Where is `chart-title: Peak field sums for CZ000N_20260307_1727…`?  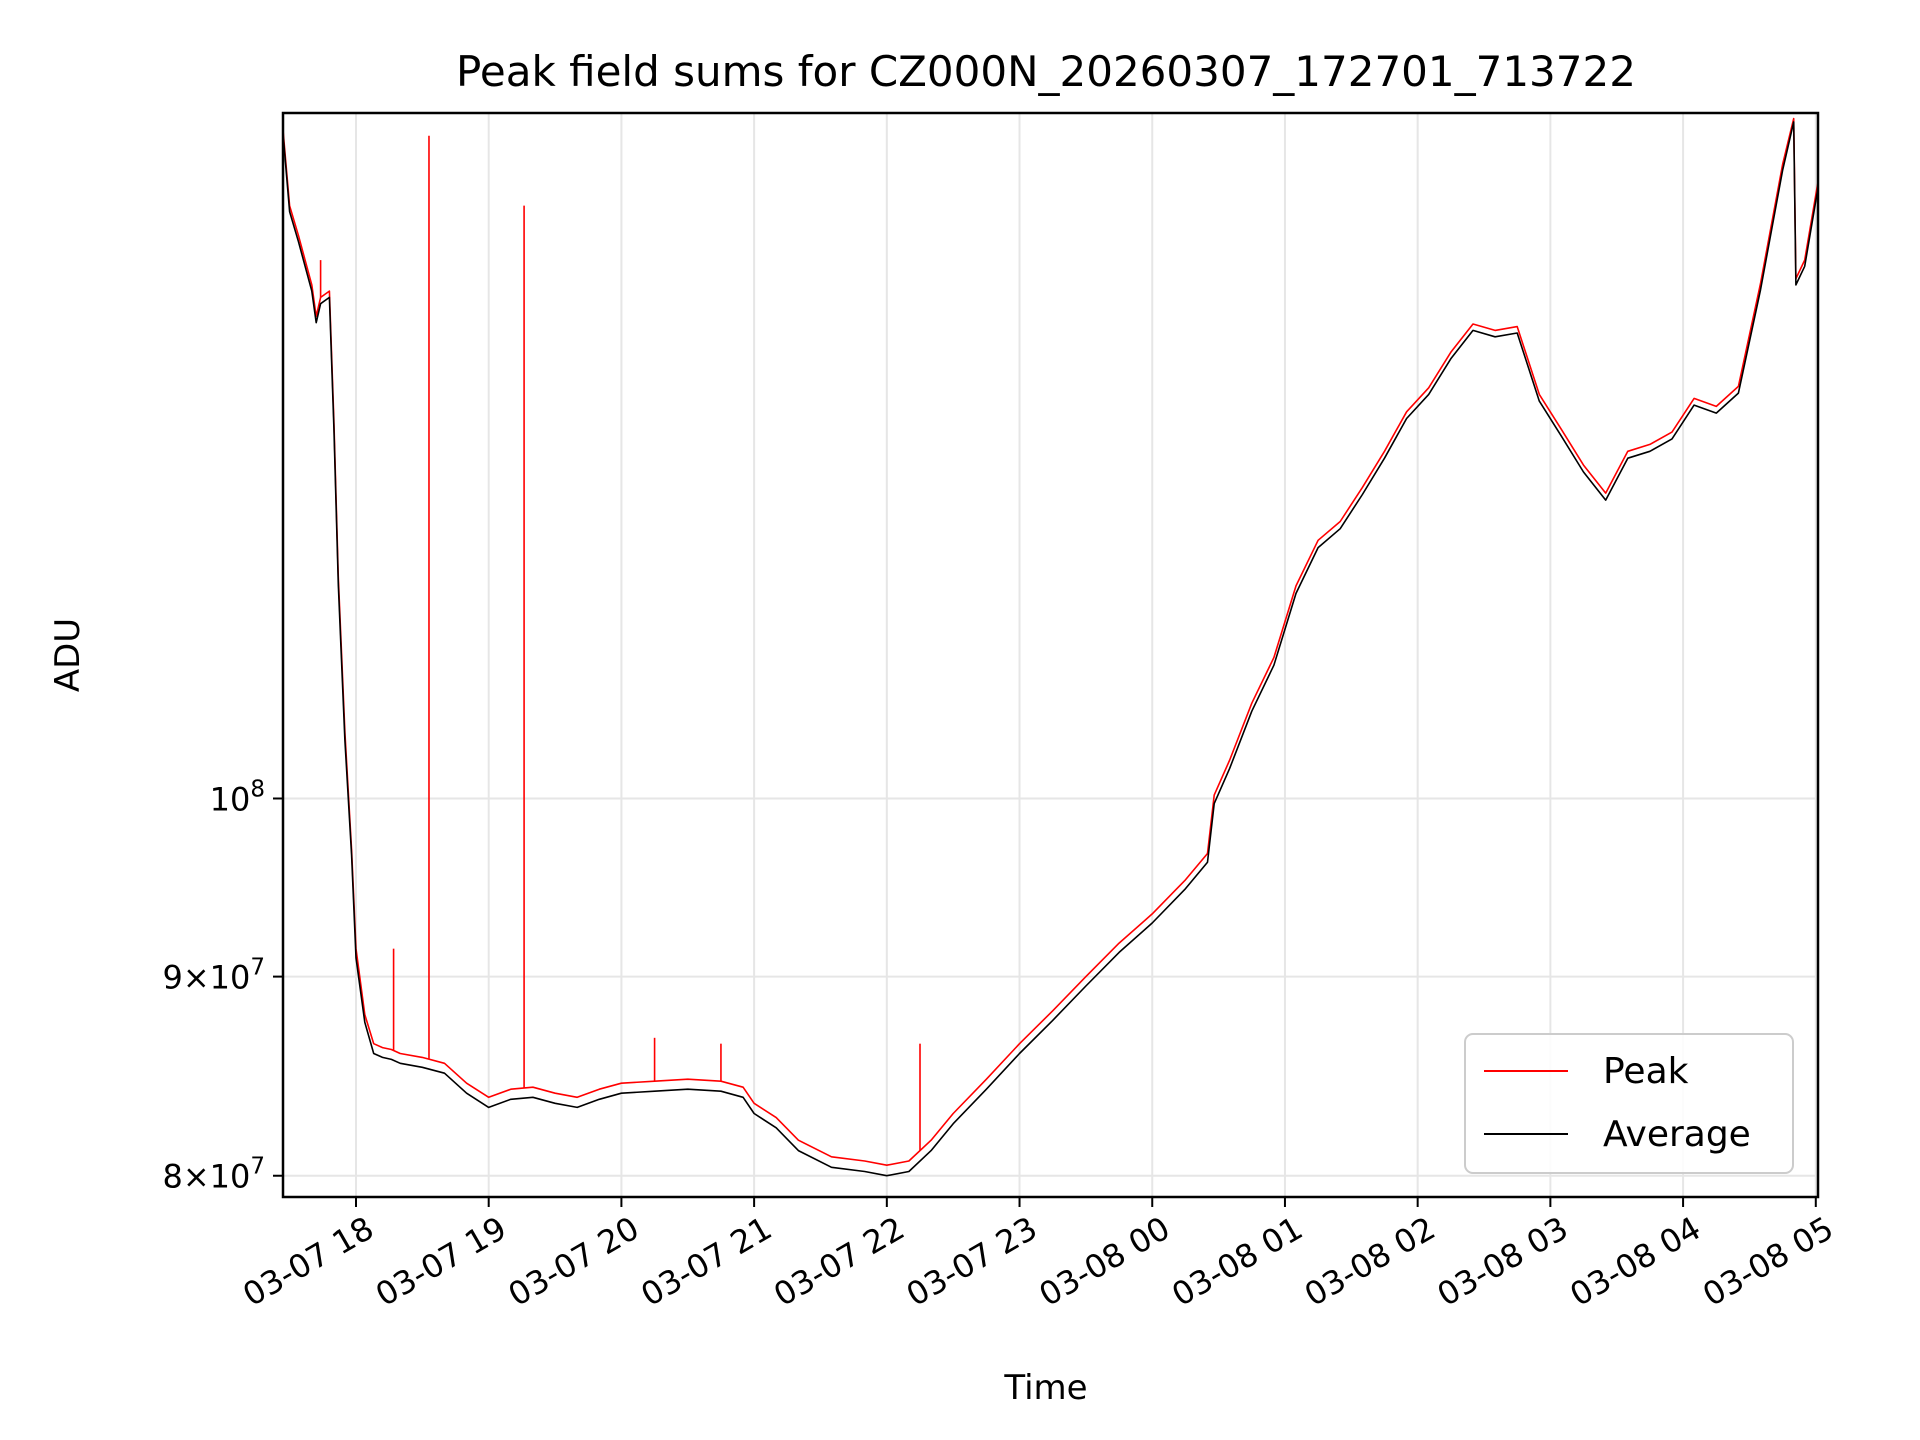
chart-title: Peak field sums for CZ000N_20260307_1727… is located at coordinates (1046, 71).